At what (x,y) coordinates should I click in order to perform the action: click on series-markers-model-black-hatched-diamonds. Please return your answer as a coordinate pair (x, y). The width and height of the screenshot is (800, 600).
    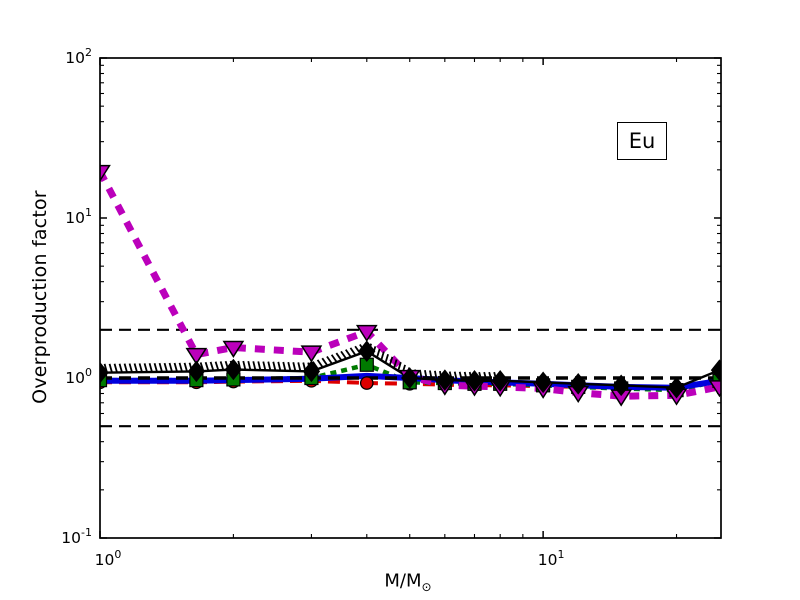
    Looking at the image, I should click on (410, 369).